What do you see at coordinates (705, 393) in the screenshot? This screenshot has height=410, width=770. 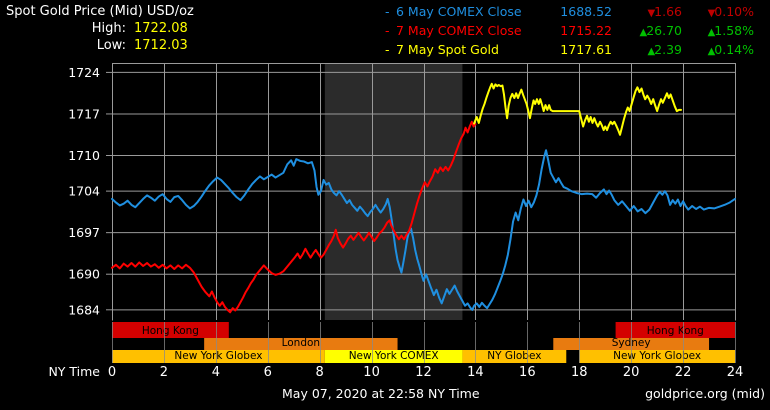 I see `footer-source: goldprice.org (mid)` at bounding box center [705, 393].